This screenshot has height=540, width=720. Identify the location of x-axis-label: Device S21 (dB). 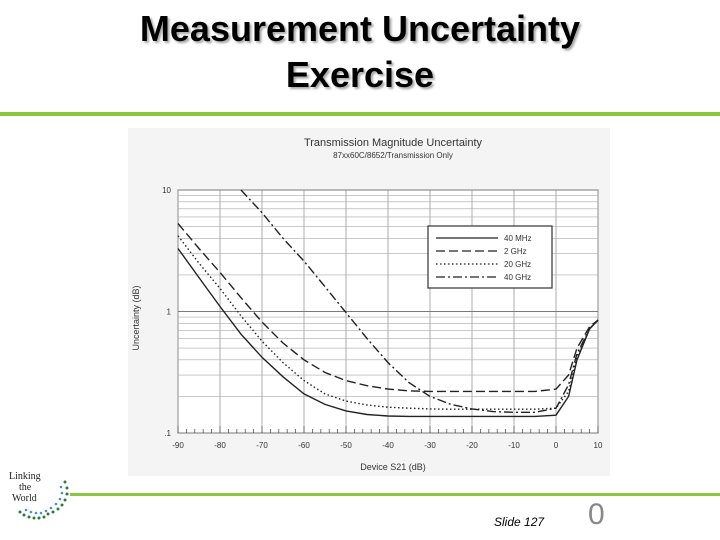
(393, 467).